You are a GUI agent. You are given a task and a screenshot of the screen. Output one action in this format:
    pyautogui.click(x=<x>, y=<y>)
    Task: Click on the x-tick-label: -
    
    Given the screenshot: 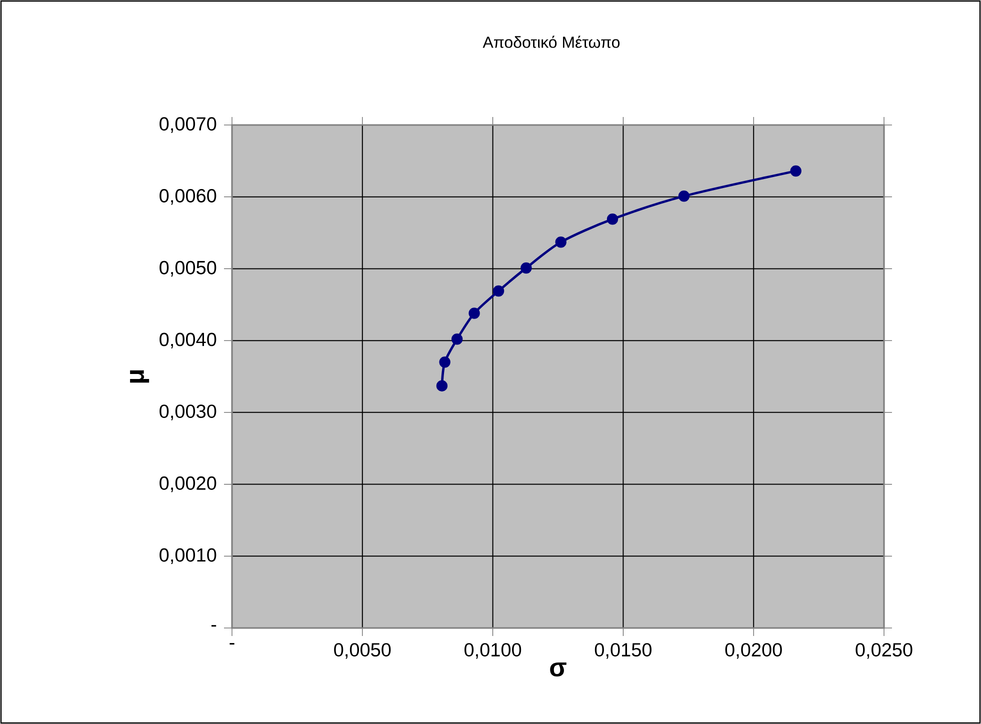 What is the action you would take?
    pyautogui.click(x=232, y=644)
    